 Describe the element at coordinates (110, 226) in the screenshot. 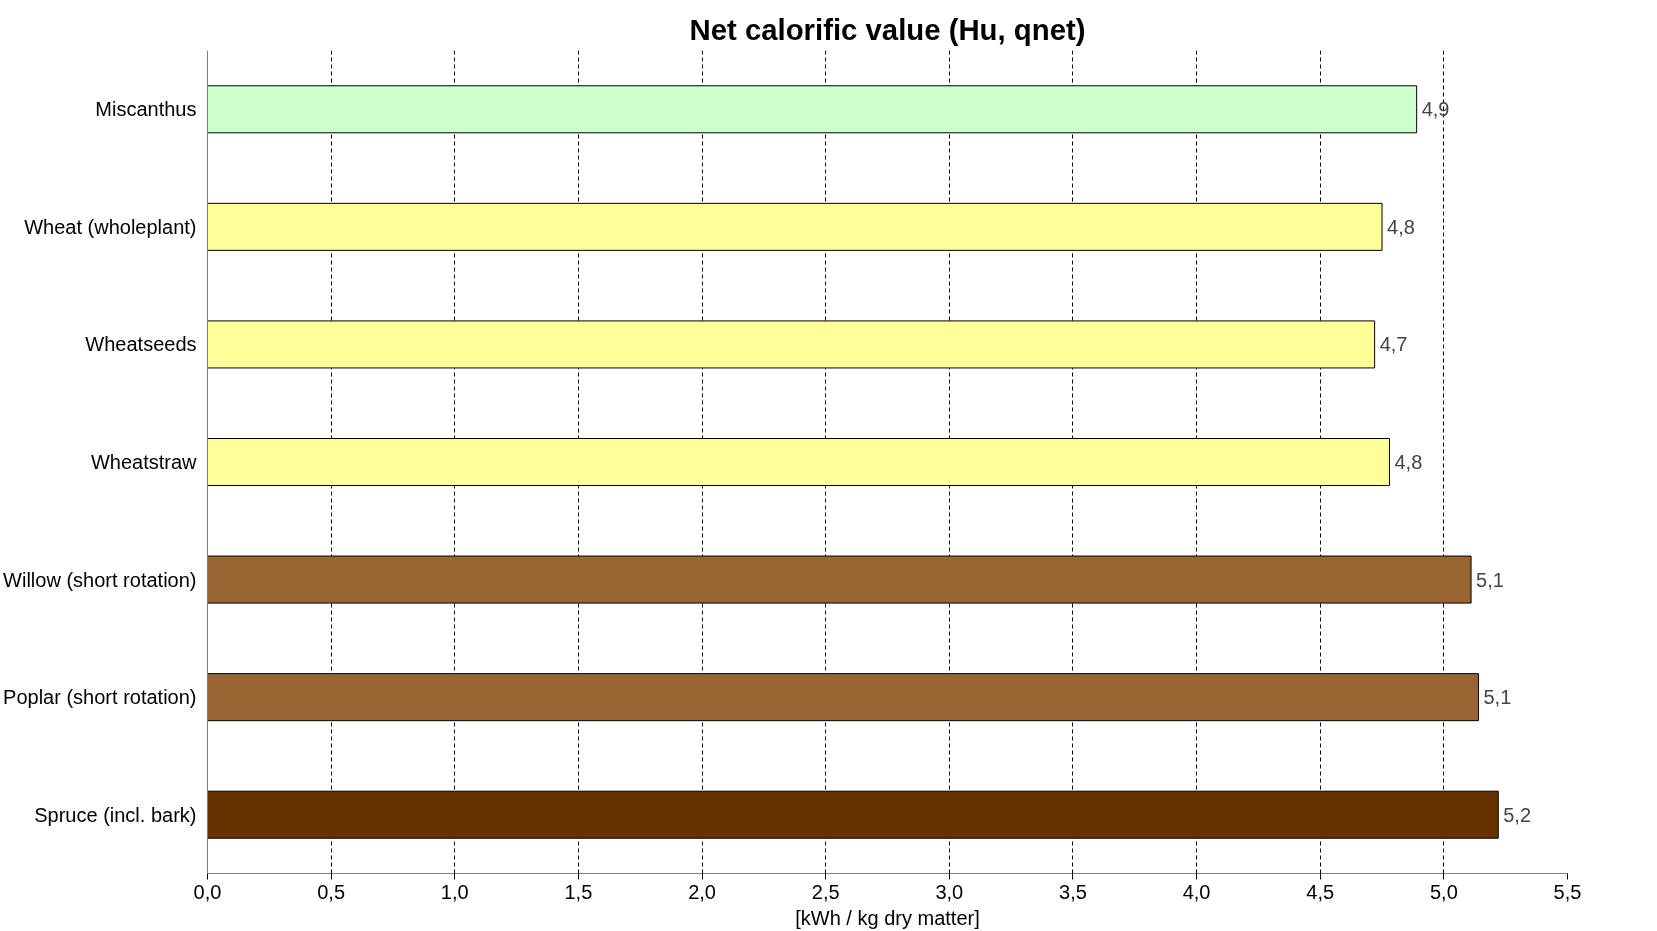

I see `y-tick-label: Wheat (wholeplant)` at that location.